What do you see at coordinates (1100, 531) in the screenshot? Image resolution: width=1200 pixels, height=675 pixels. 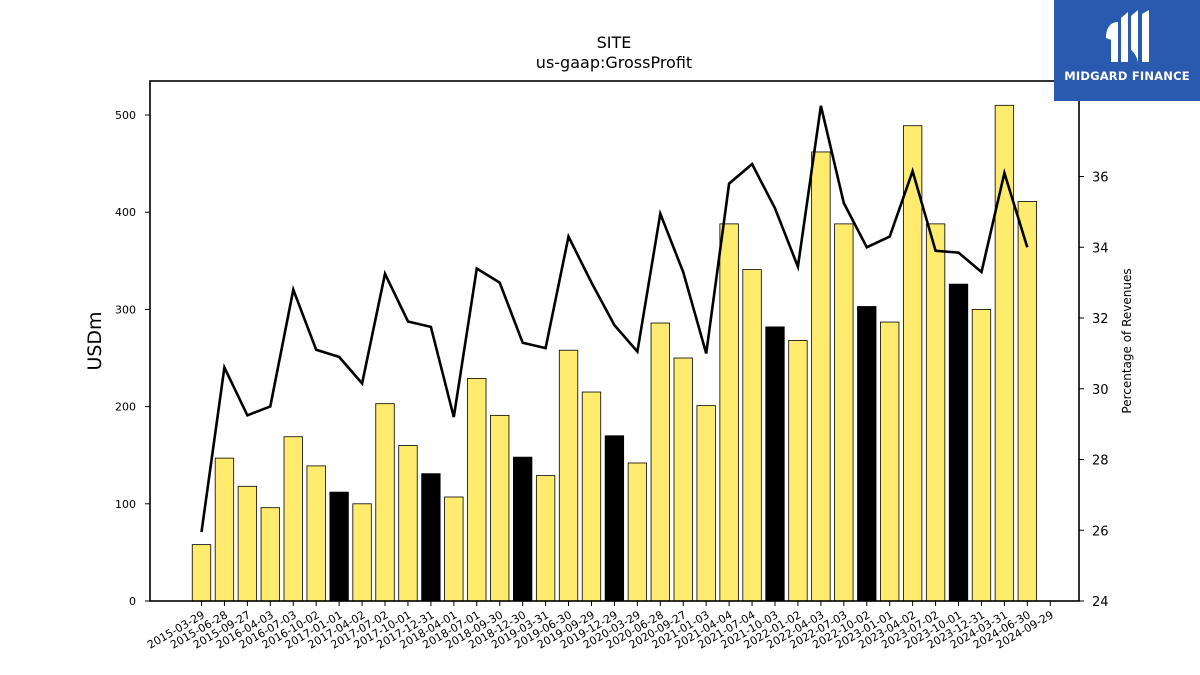 I see `y2-tick-label: 26` at bounding box center [1100, 531].